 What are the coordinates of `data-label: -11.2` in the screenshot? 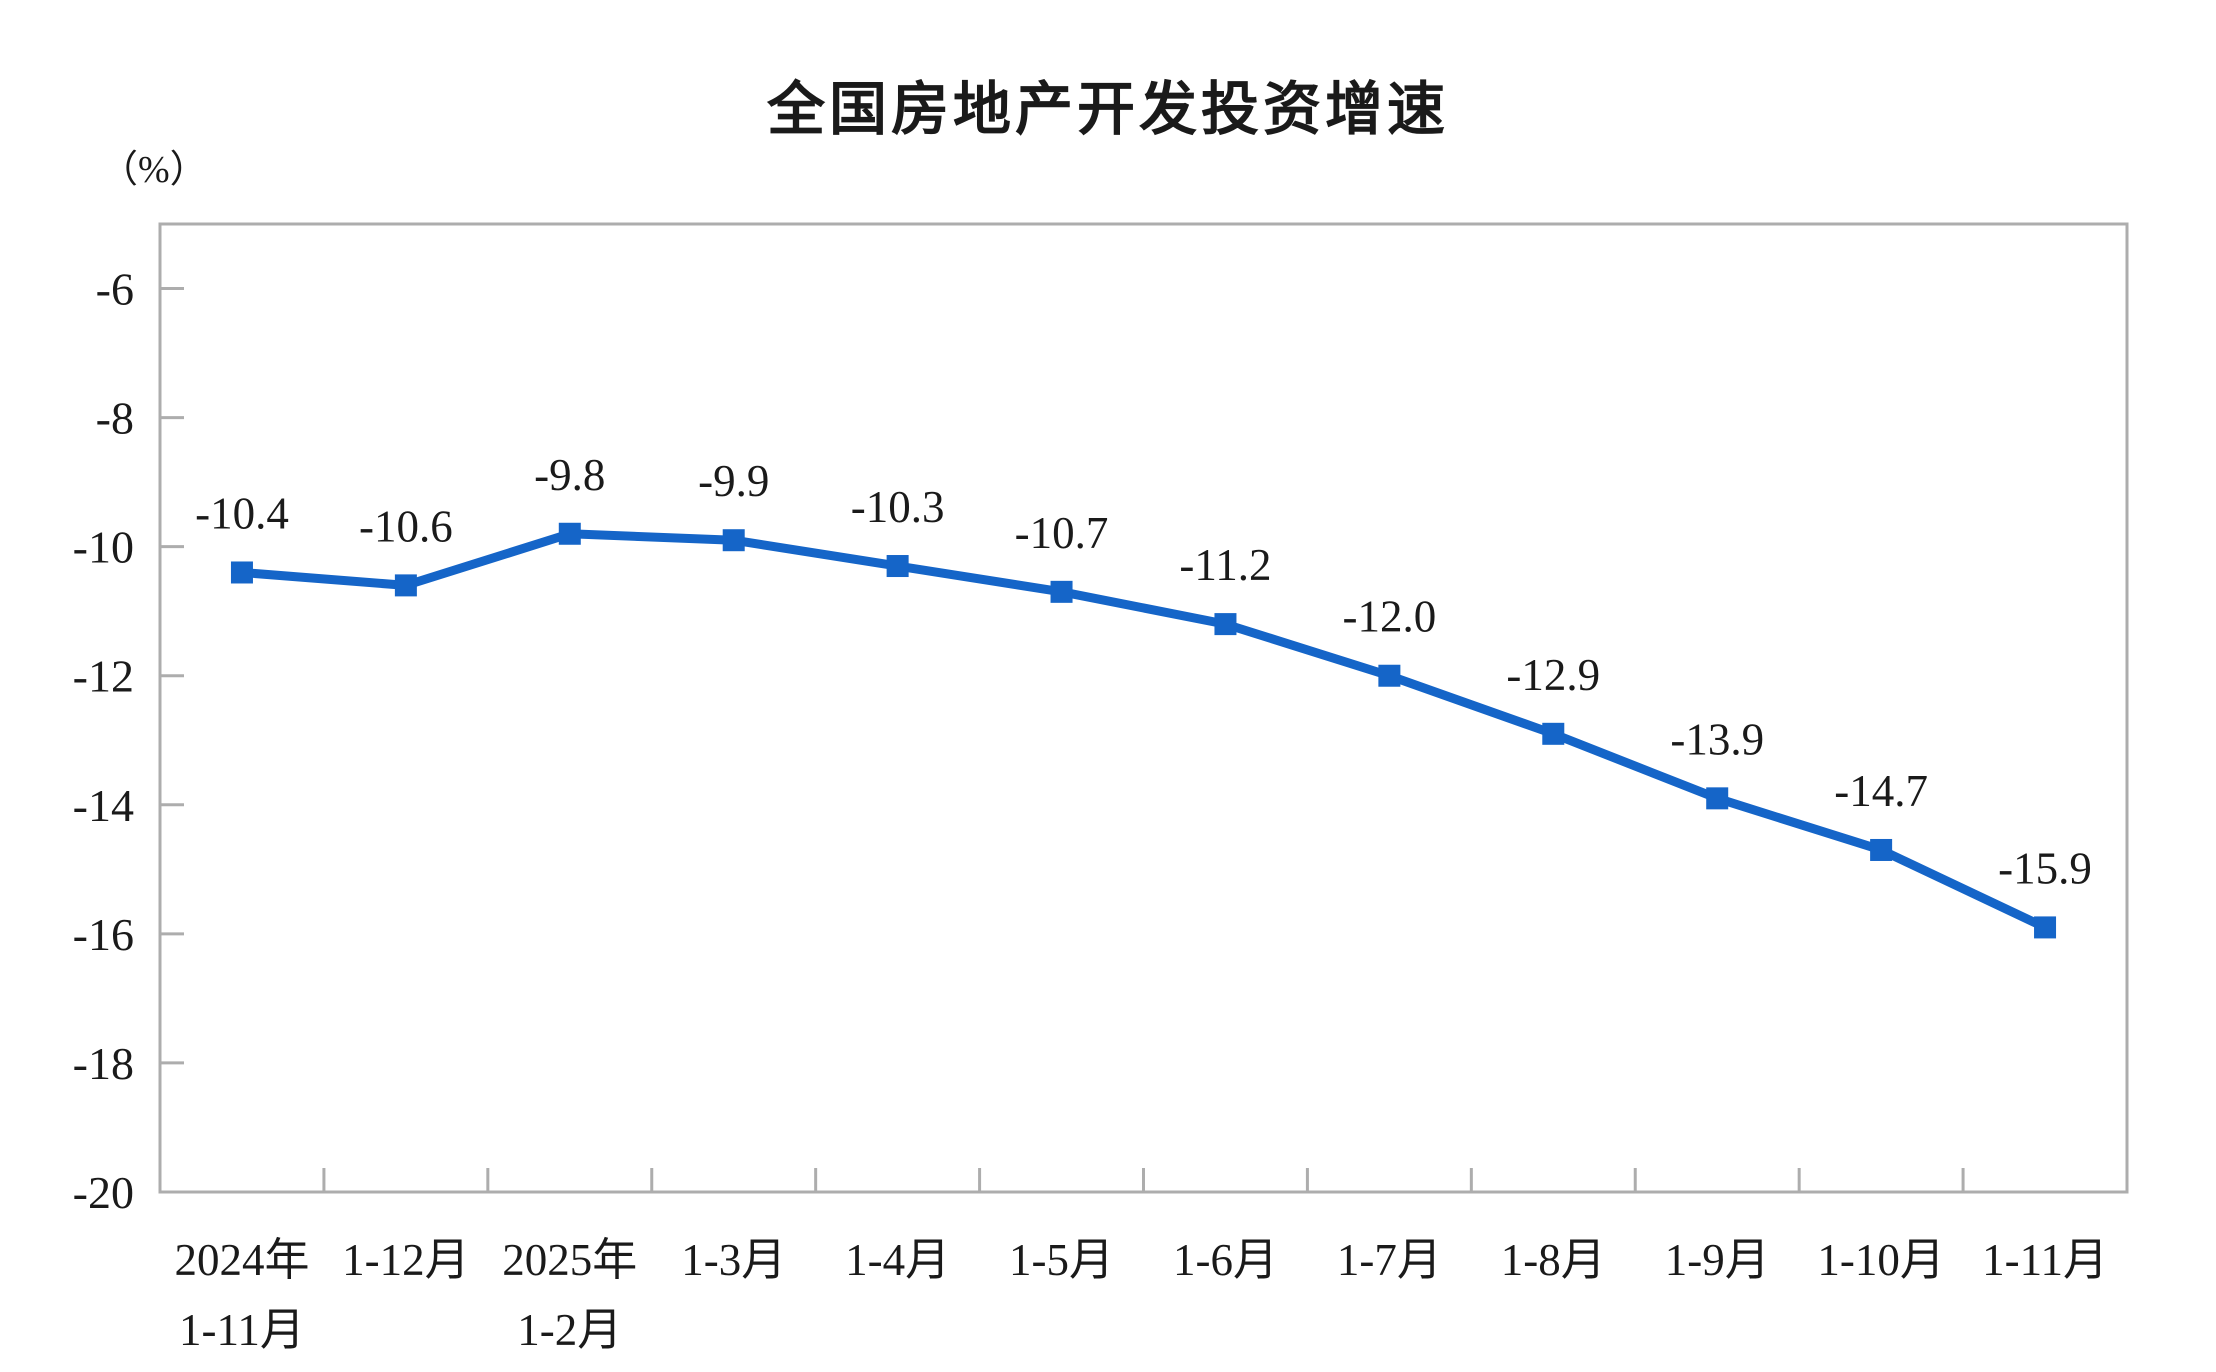 It's located at (1225, 565).